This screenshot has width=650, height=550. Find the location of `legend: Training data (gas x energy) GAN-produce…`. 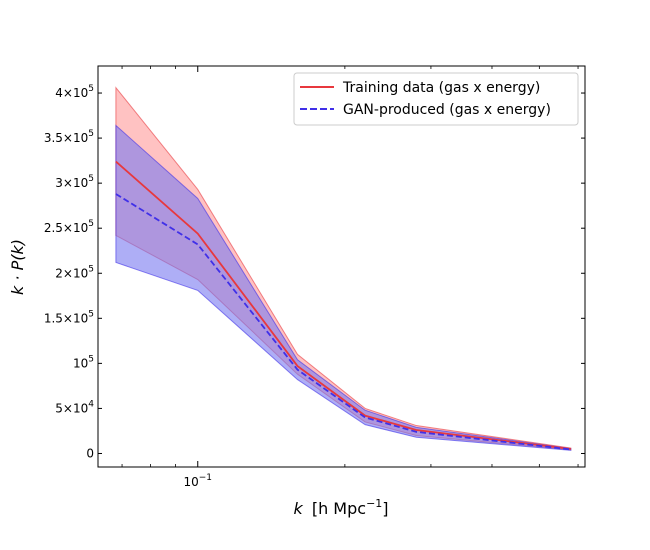

legend: Training data (gas x energy) GAN-produce… is located at coordinates (436, 99).